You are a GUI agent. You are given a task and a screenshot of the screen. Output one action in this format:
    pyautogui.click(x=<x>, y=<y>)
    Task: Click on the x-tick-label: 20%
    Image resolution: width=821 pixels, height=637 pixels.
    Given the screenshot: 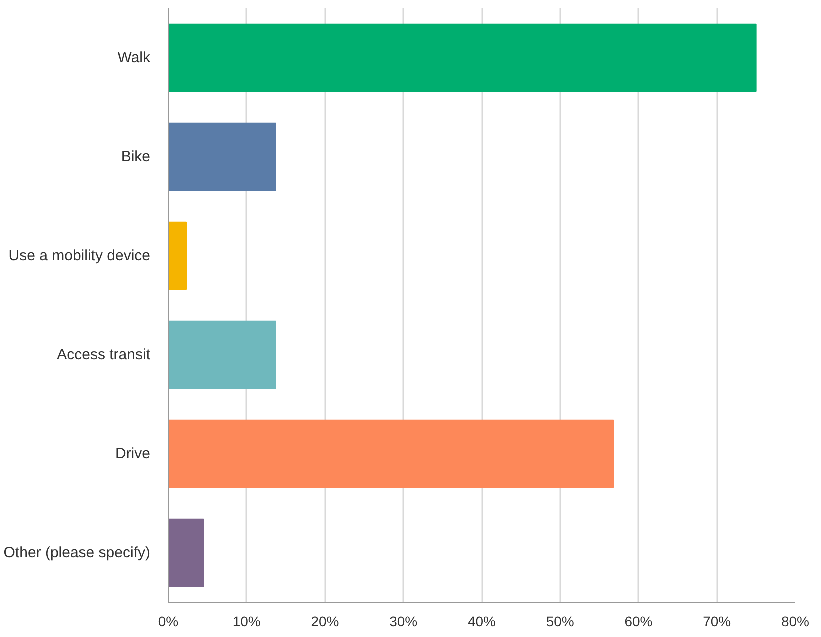 What is the action you would take?
    pyautogui.click(x=325, y=622)
    